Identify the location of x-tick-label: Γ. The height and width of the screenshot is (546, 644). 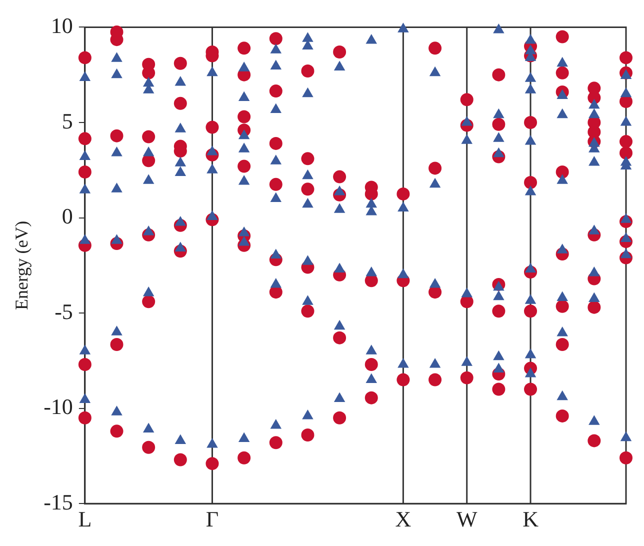
(212, 519).